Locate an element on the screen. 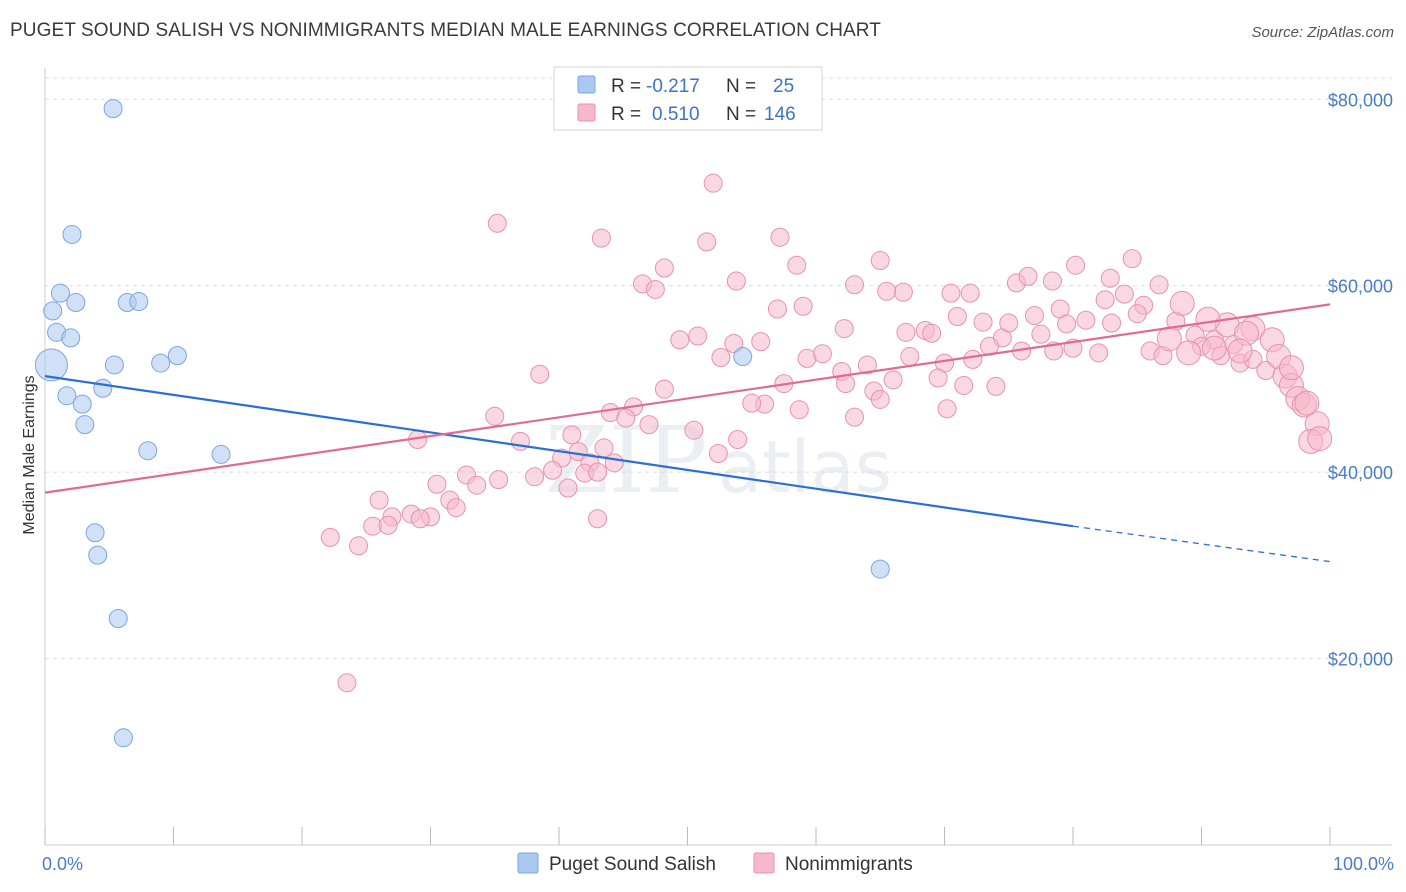  legend-n-label-1: N = is located at coordinates (741, 86).